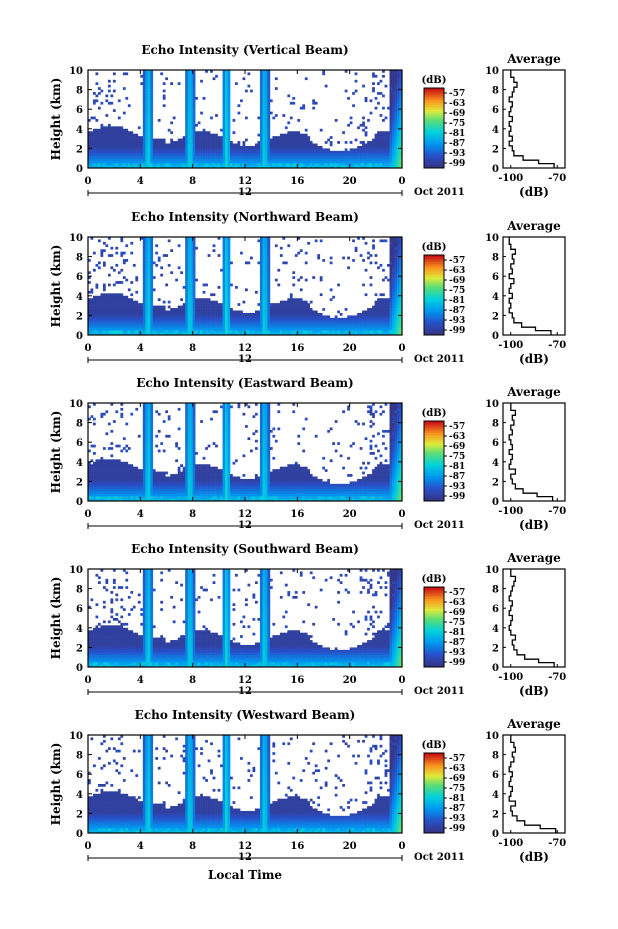 The width and height of the screenshot is (618, 929). Describe the element at coordinates (245, 549) in the screenshot. I see `panel-title: Echo Intensity (Southward Beam)` at that location.